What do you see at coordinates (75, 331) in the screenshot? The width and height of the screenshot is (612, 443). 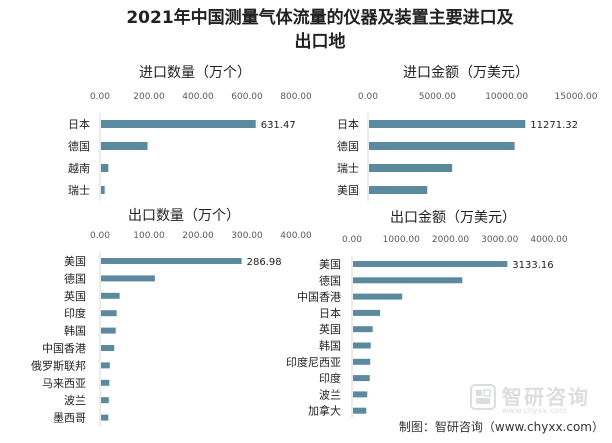 I see `export-quantity-category-label: 韩国` at bounding box center [75, 331].